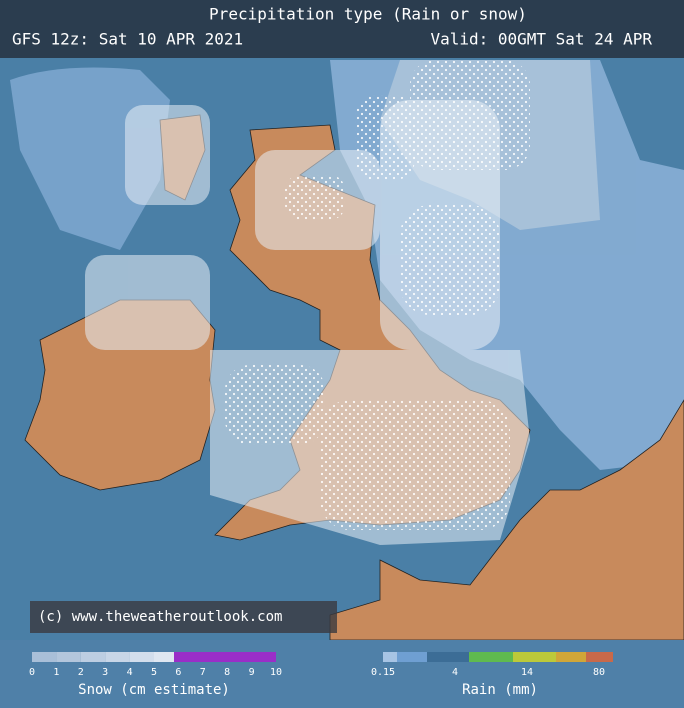 The width and height of the screenshot is (684, 708). What do you see at coordinates (178, 672) in the screenshot?
I see `snow-tick-label: 6` at bounding box center [178, 672].